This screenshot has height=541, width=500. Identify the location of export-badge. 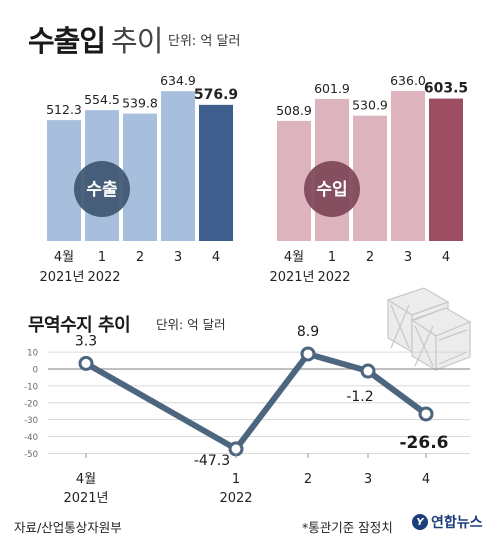
(102, 189).